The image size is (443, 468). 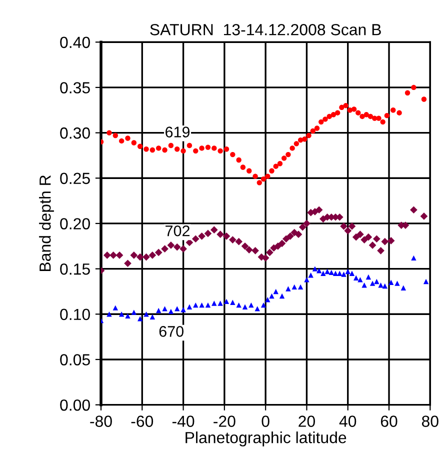 I want to click on x-axis-title: Planetographic latitude, so click(x=266, y=439).